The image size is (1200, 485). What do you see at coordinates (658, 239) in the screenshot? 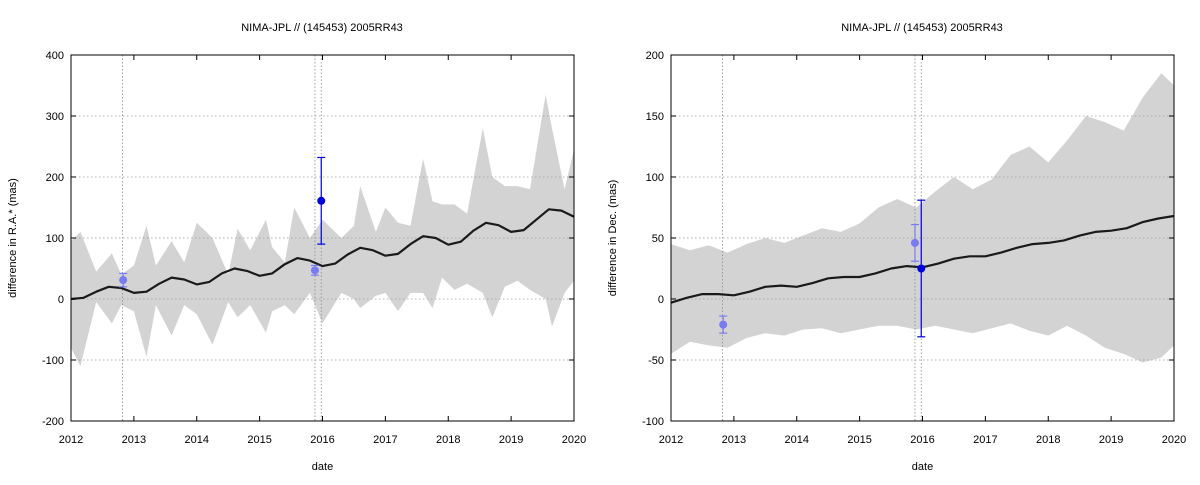
I see `y-tick-label: 50` at bounding box center [658, 239].